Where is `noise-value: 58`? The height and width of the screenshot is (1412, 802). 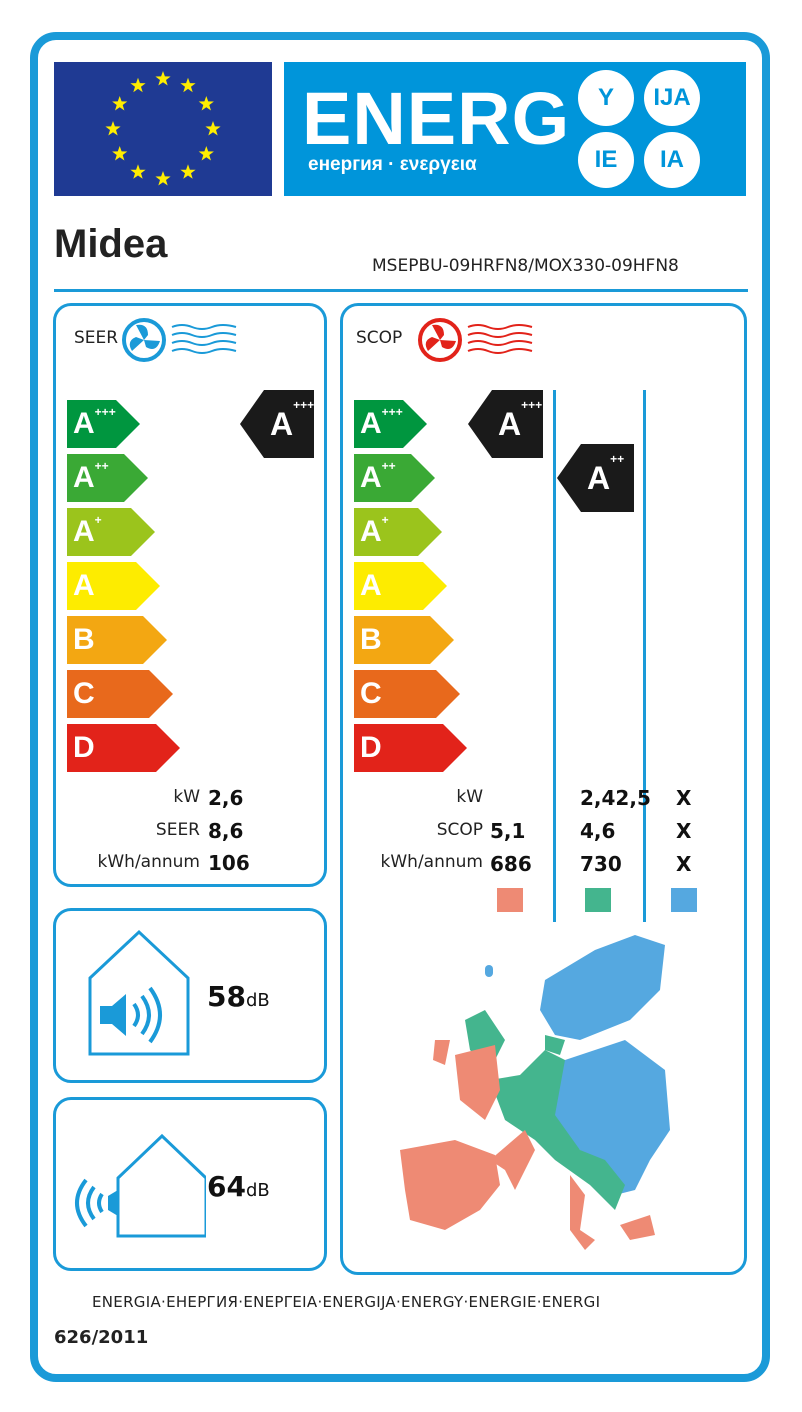 noise-value: 58 is located at coordinates (226, 996).